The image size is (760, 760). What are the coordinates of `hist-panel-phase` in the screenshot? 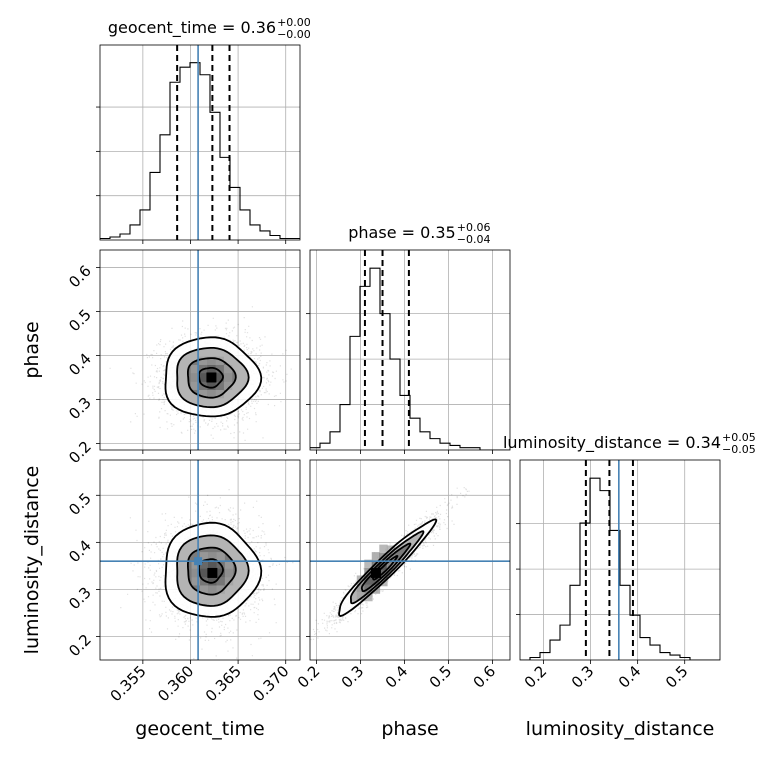 It's located at (408, 351).